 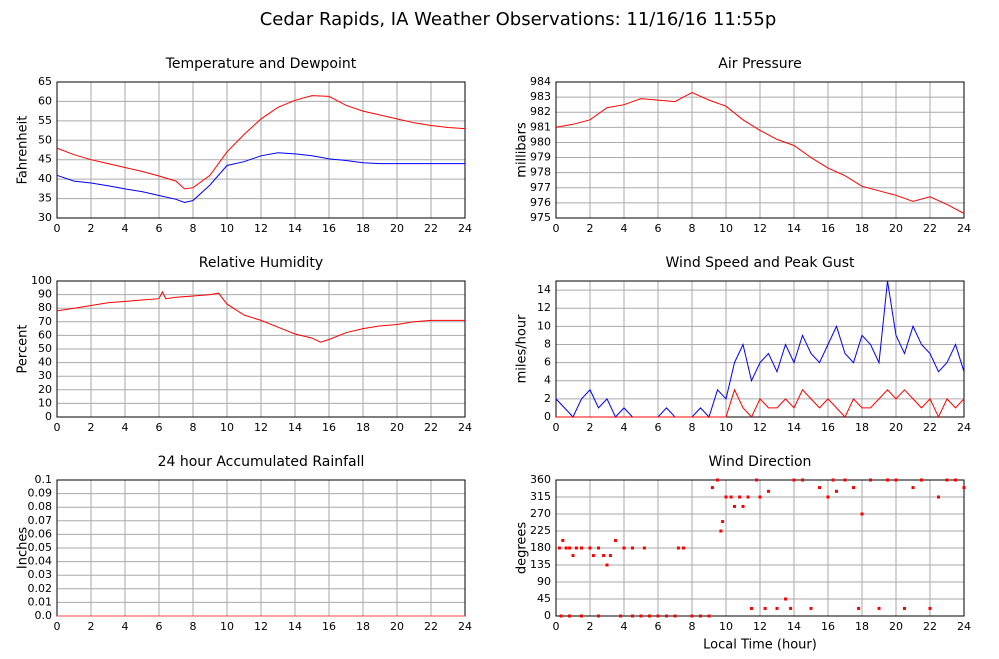 What do you see at coordinates (40, 493) in the screenshot?
I see `y-tick-label: 0.09` at bounding box center [40, 493].